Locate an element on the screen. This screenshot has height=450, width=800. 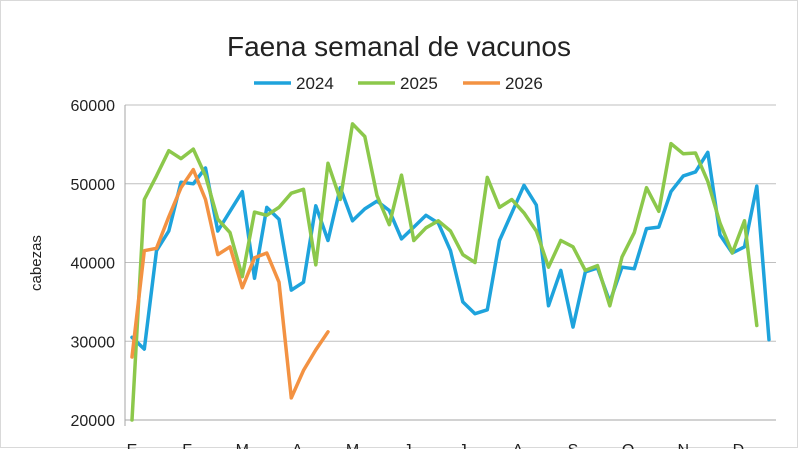
x-tick-label: F is located at coordinates (187, 445).